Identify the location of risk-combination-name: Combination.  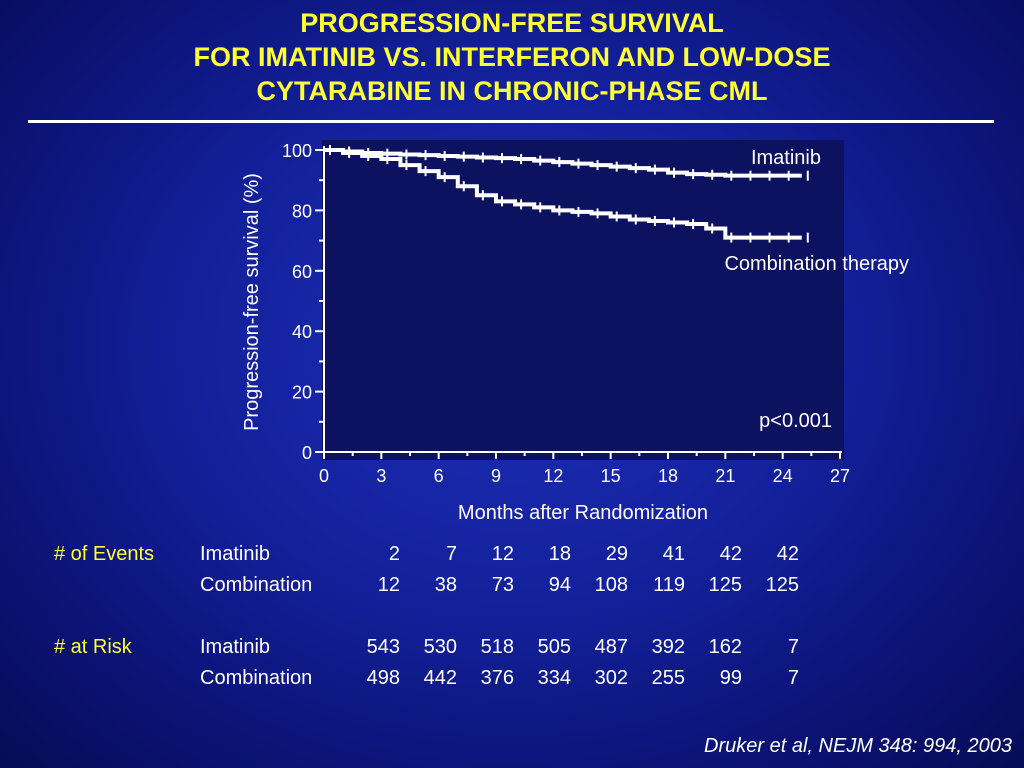
(256, 678).